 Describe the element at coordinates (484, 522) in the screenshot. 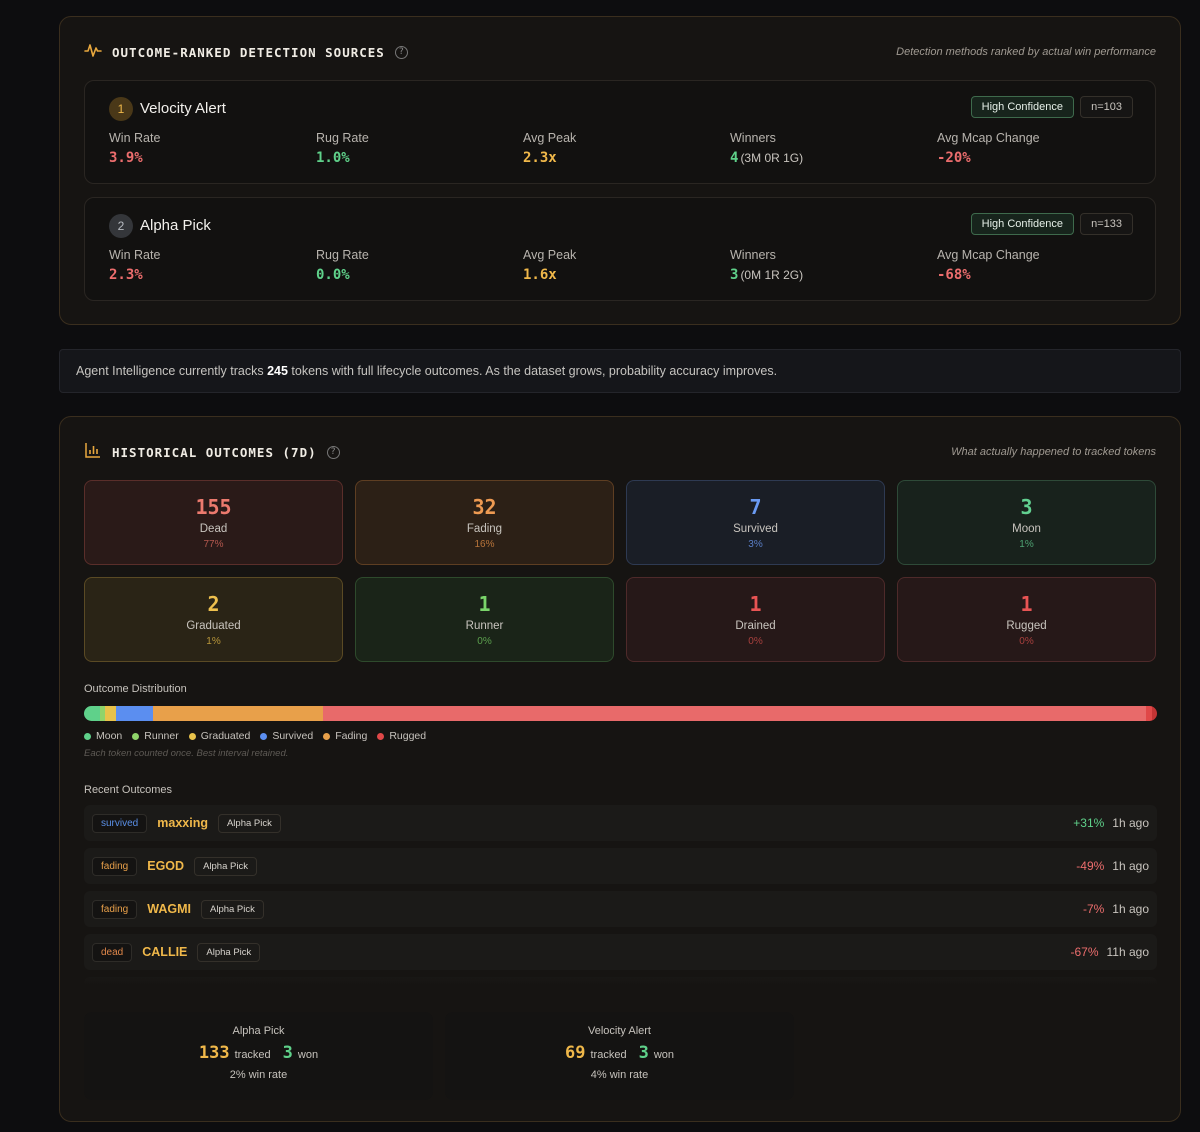

I see `outcome-tile-fading: 32 Fading 16%` at that location.